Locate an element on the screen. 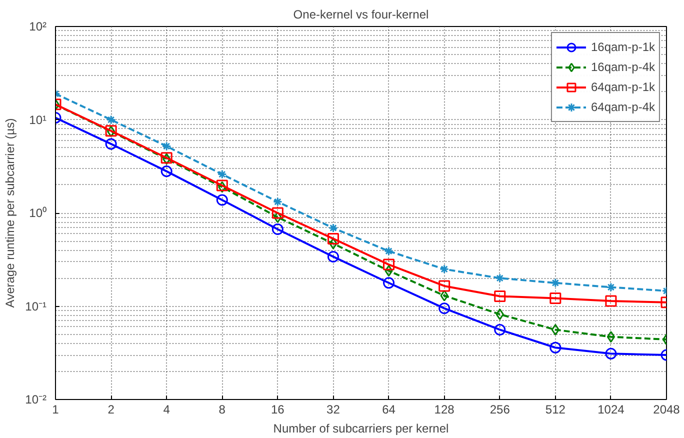 The image size is (684, 438). x-tick-label: 64 is located at coordinates (389, 409).